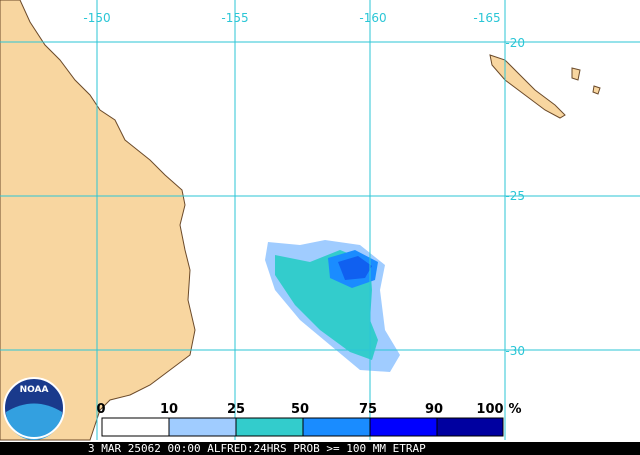 The image size is (640, 455). Describe the element at coordinates (372, 18) in the screenshot. I see `lon-label: -160` at that location.